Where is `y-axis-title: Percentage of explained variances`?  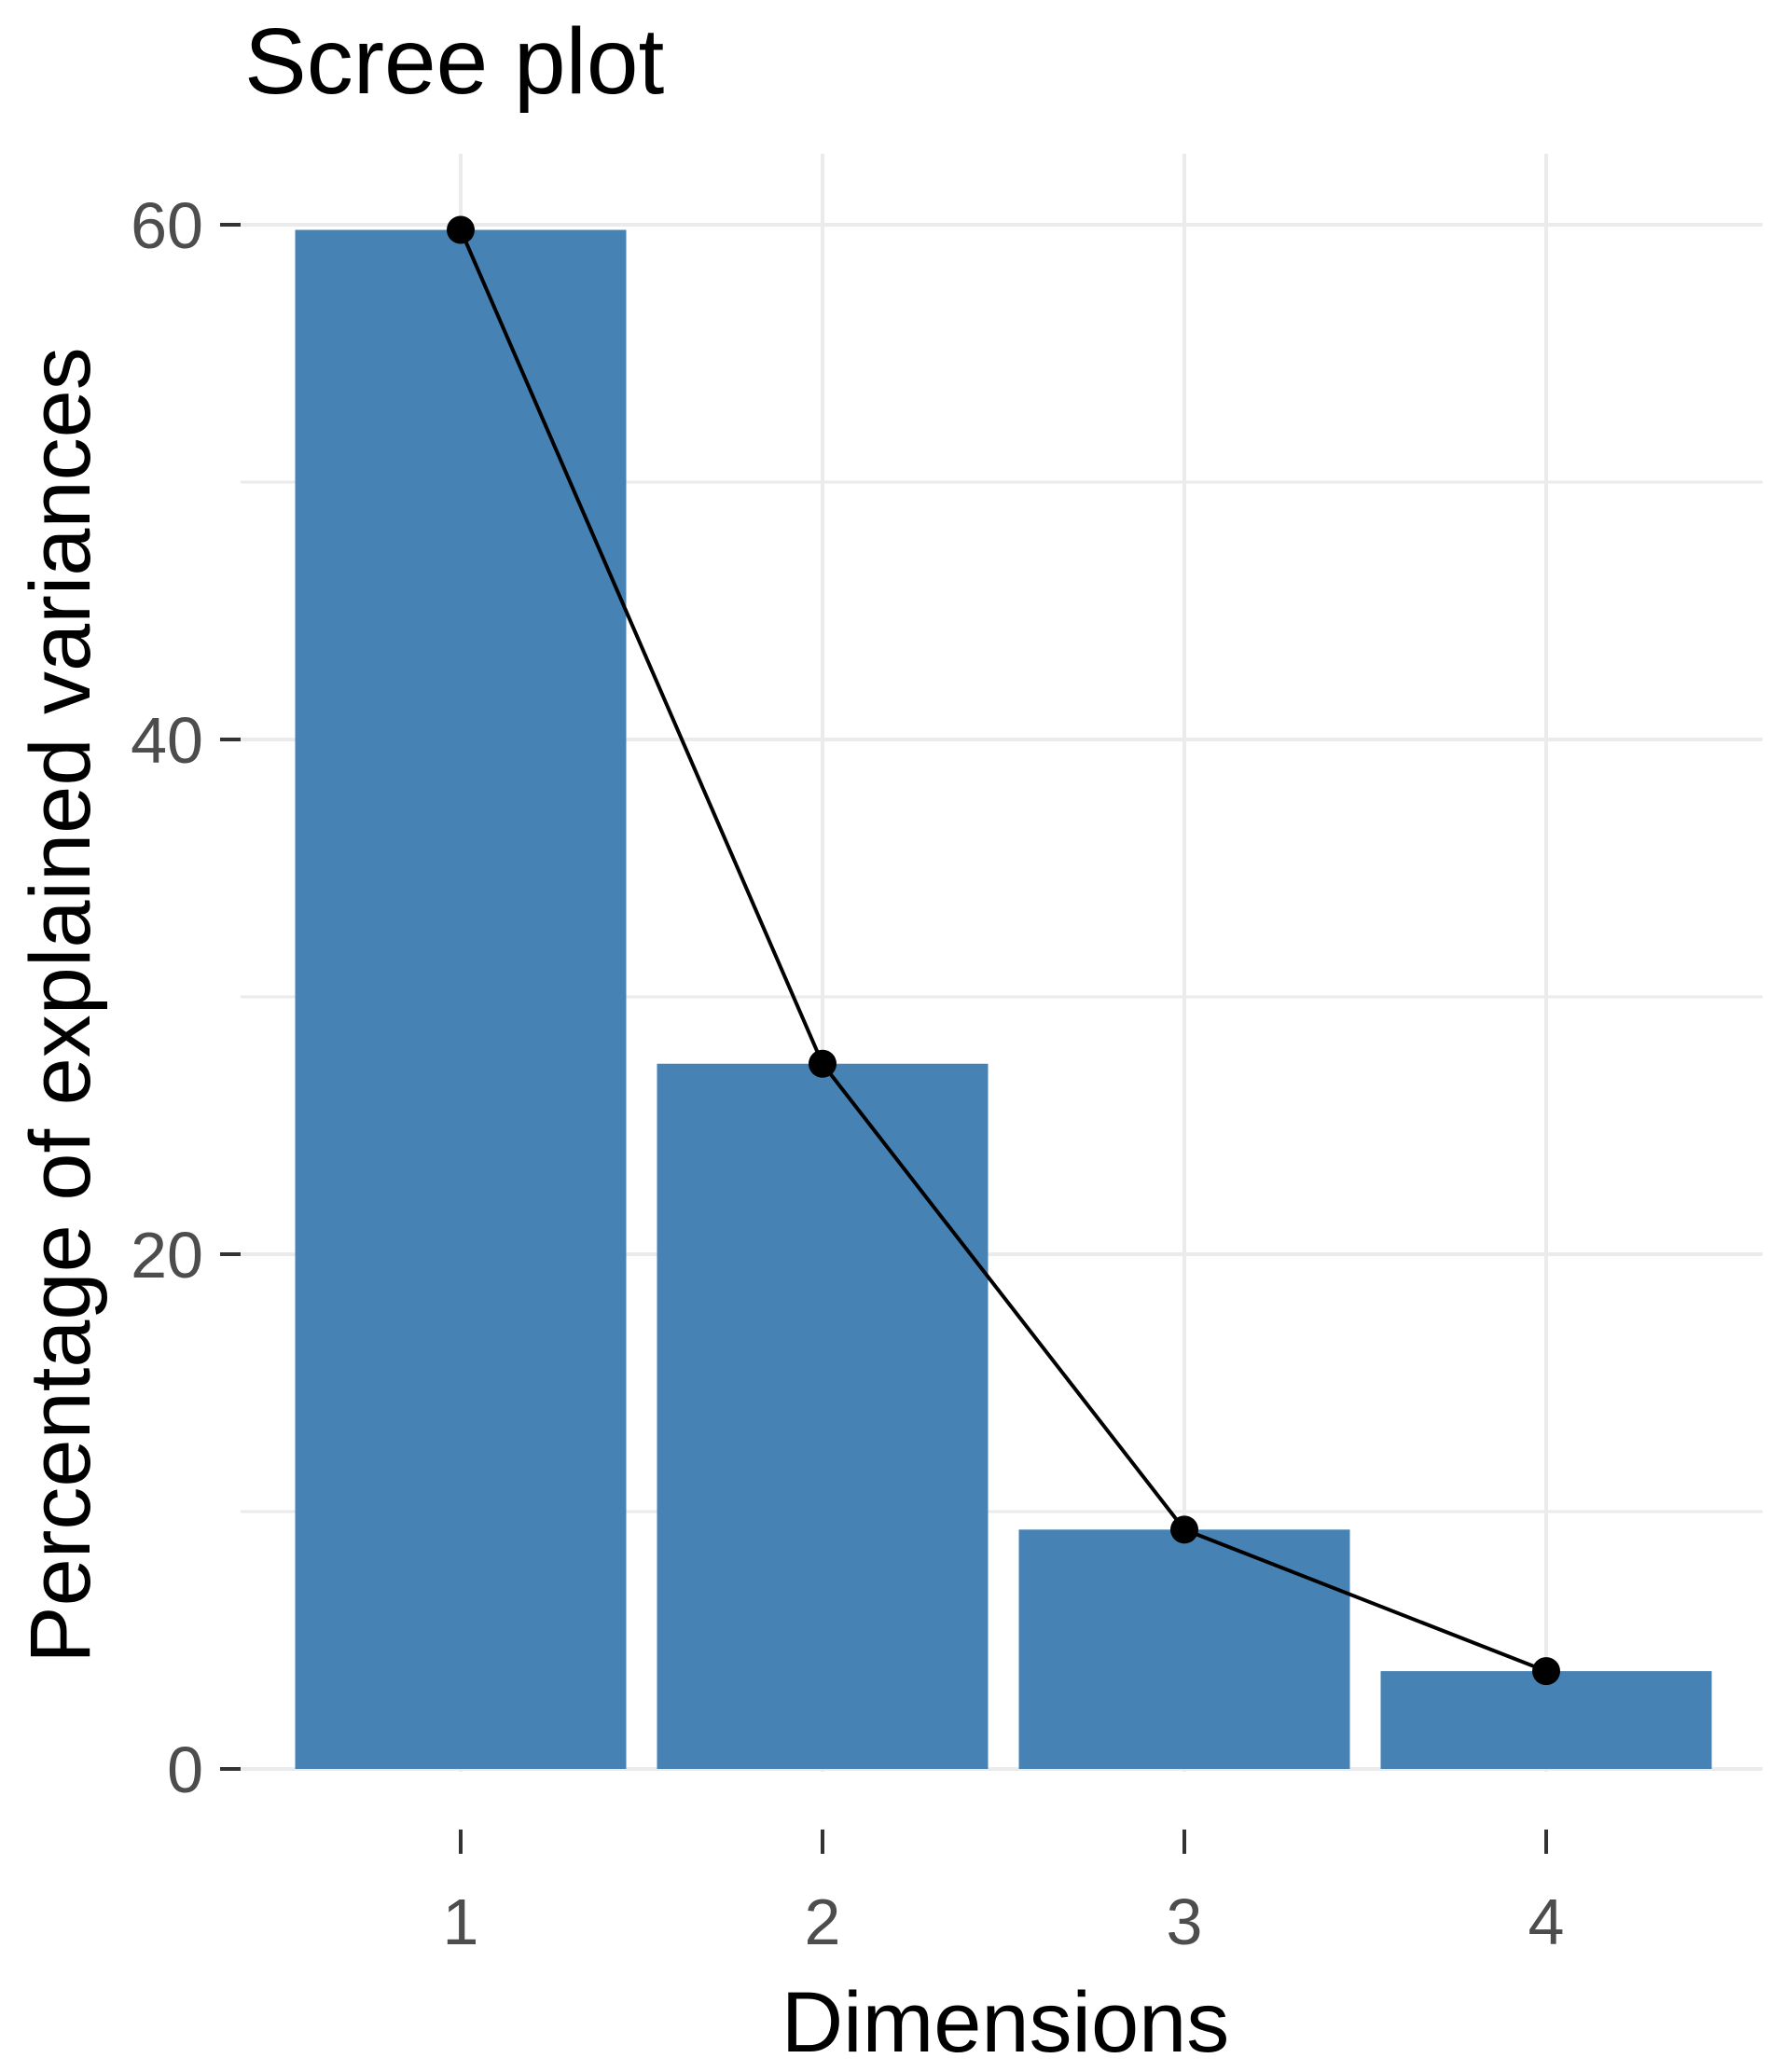 y-axis-title: Percentage of explained variances is located at coordinates (60, 1005).